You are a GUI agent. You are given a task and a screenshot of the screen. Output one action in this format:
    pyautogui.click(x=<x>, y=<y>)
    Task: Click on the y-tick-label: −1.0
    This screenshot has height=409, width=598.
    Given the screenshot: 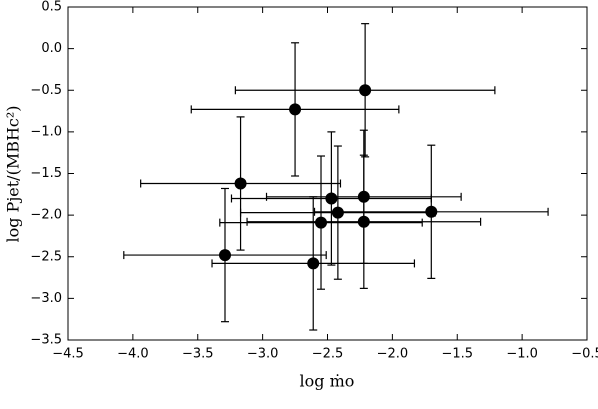 What is the action you would take?
    pyautogui.click(x=46, y=131)
    